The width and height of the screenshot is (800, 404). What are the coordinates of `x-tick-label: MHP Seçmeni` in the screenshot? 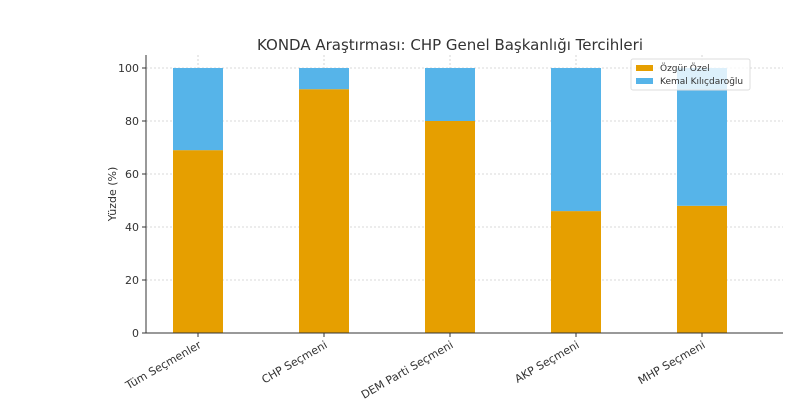 It's located at (672, 362).